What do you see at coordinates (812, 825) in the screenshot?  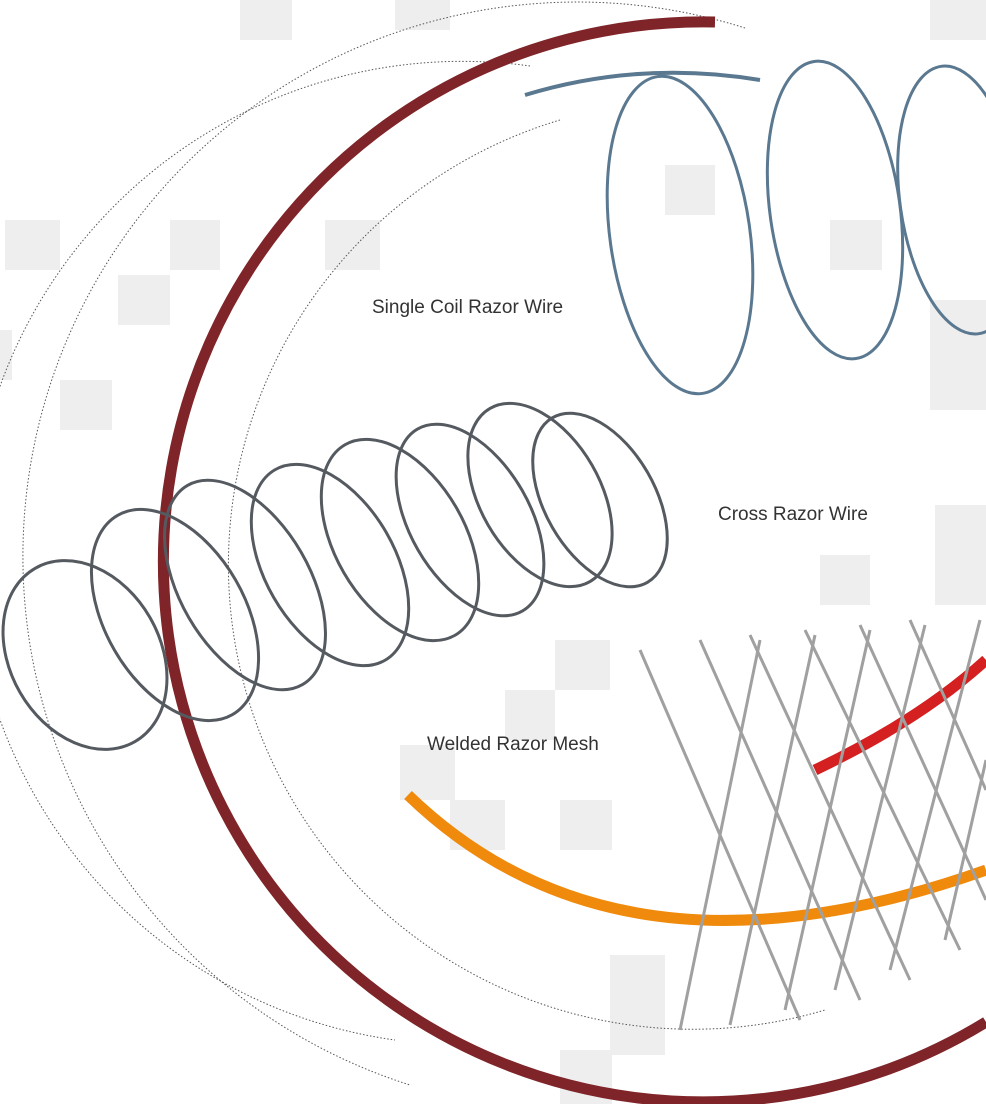 I see `welded-razor-mesh` at bounding box center [812, 825].